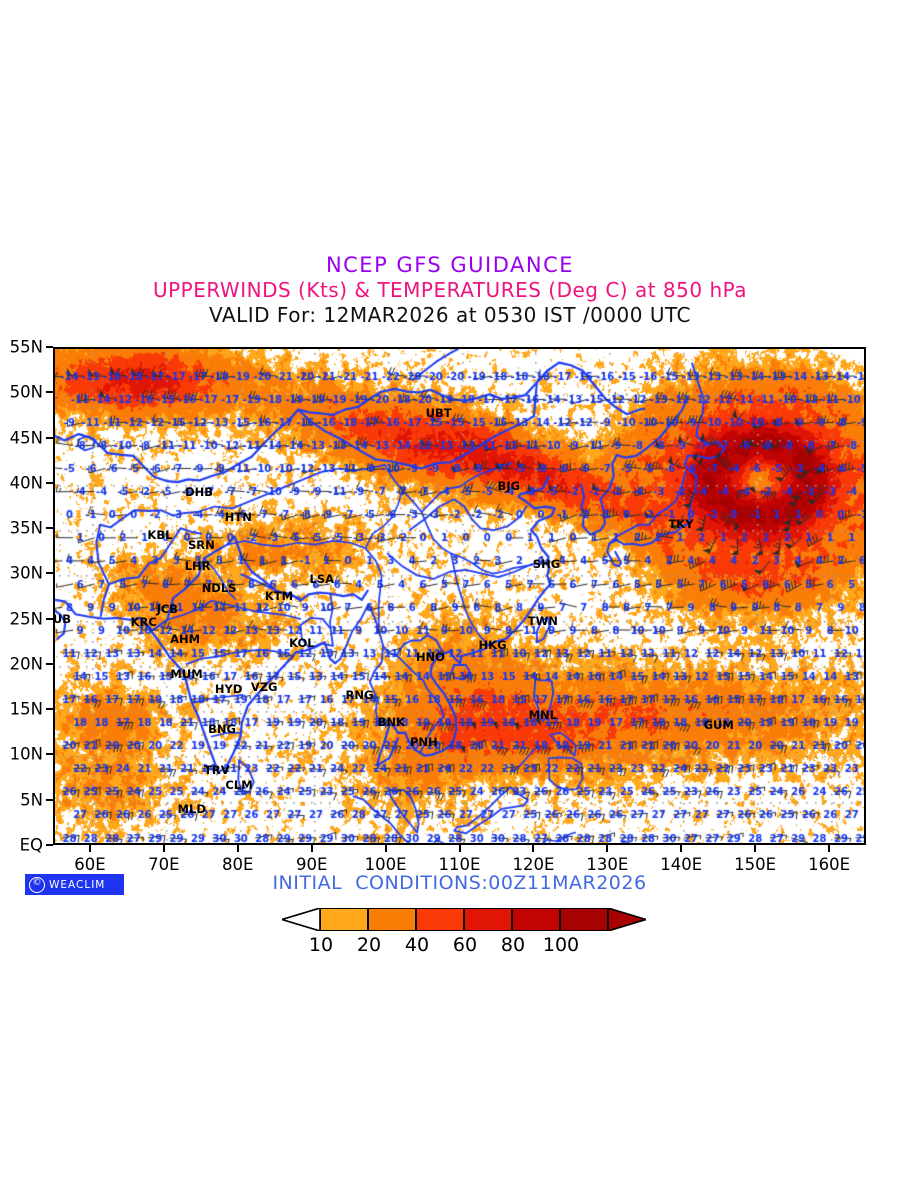 This screenshot has height=1200, width=900. Describe the element at coordinates (197, 566) in the screenshot. I see `station-label-lhr: LHR` at that location.